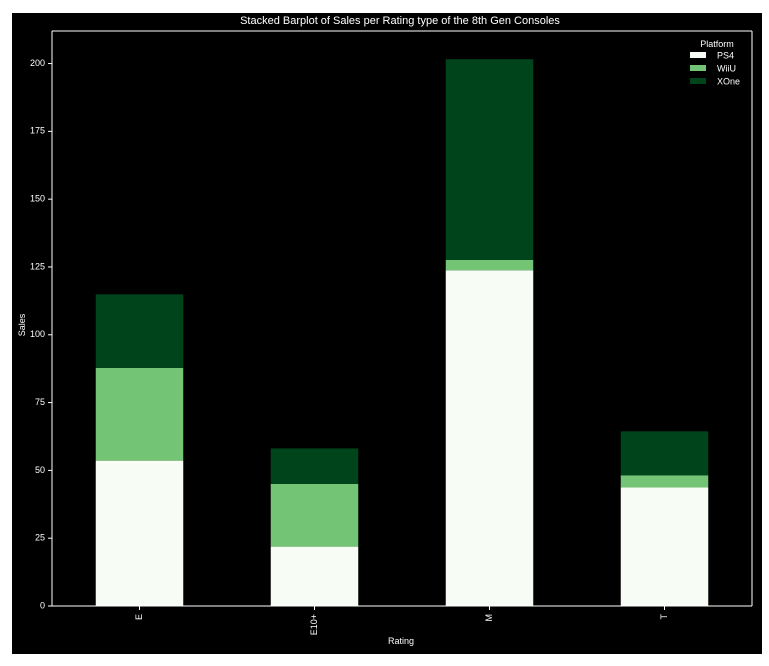 The image size is (769, 666). I want to click on y-tick-label: 125, so click(37, 266).